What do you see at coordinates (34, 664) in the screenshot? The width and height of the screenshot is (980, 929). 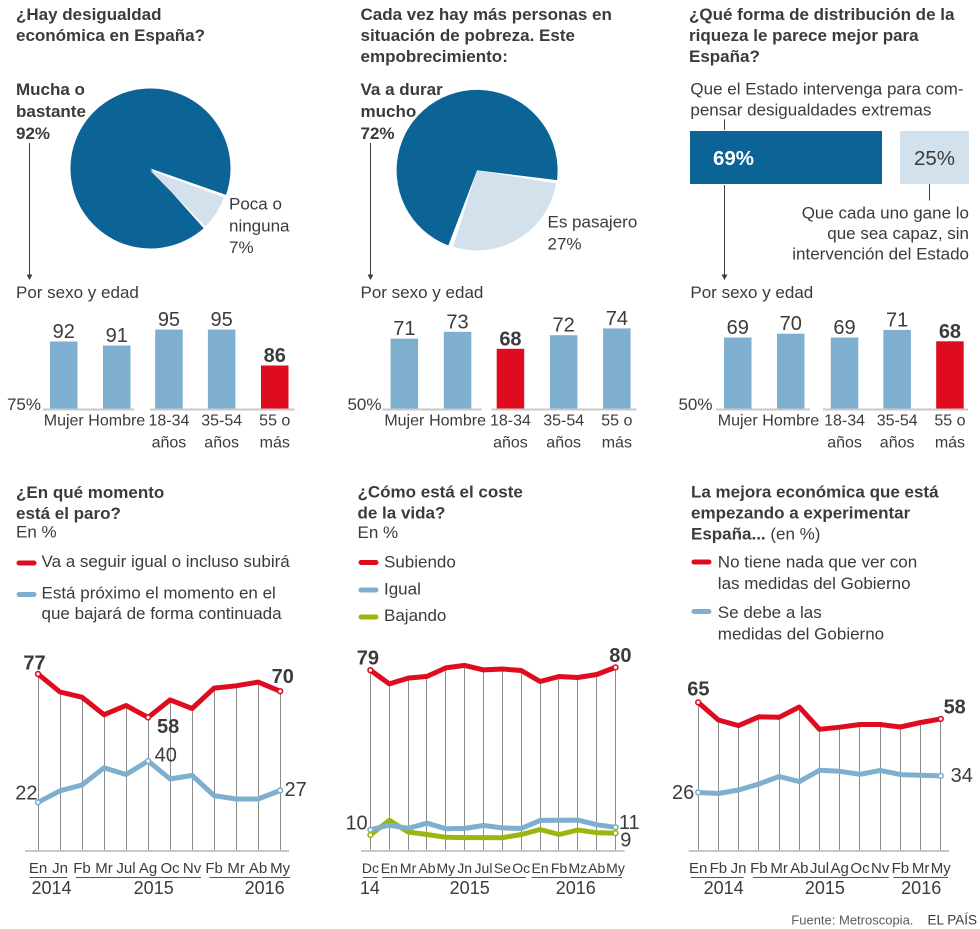 I see `svg-text: 77` at bounding box center [34, 664].